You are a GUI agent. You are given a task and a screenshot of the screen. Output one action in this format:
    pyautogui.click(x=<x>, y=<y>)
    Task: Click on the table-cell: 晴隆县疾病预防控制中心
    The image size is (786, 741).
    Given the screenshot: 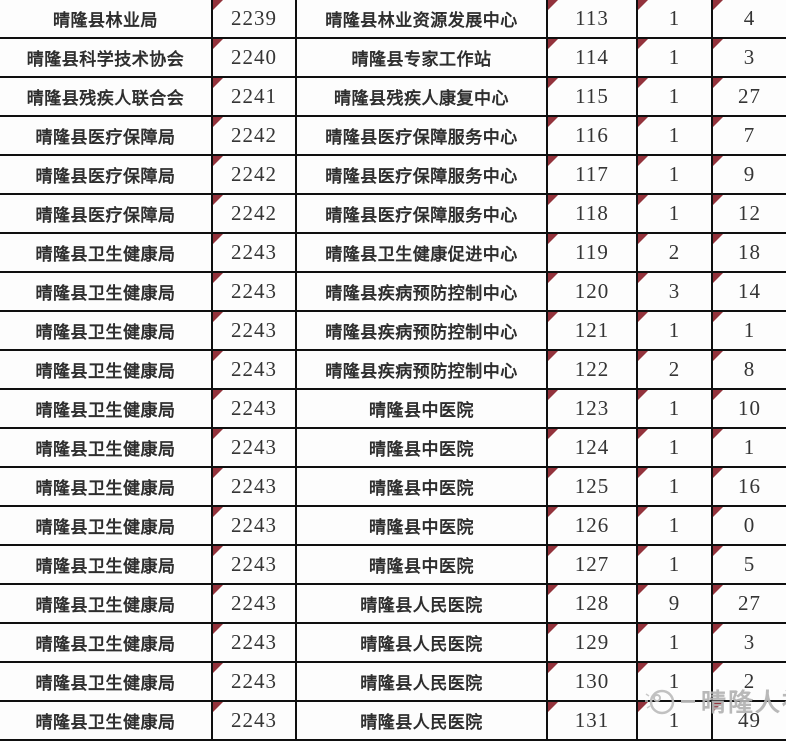 What is the action you would take?
    pyautogui.click(x=422, y=292)
    